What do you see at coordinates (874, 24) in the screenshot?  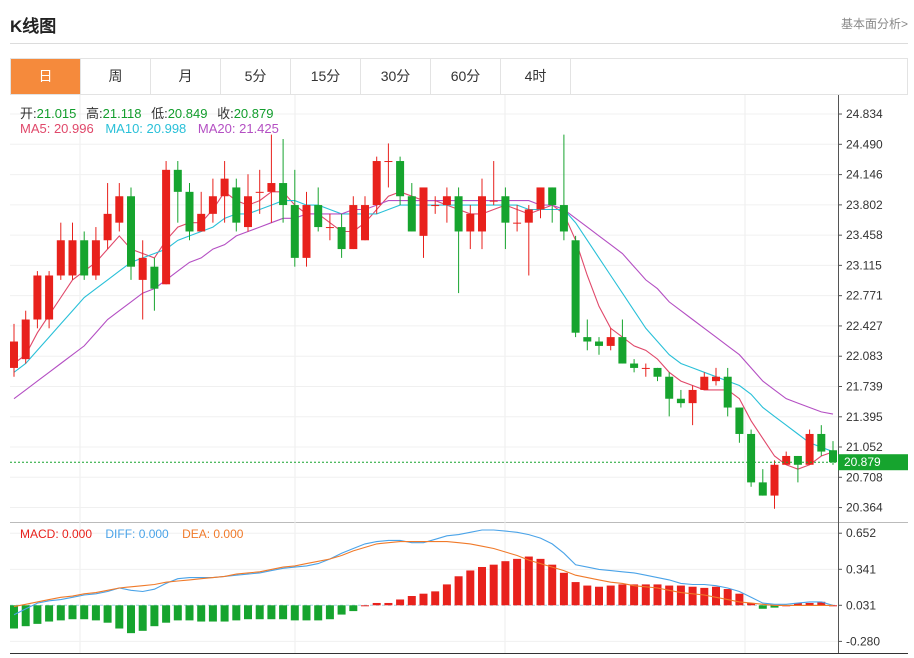 I see `fundamental-analysis-link: 基本面分析>` at bounding box center [874, 24].